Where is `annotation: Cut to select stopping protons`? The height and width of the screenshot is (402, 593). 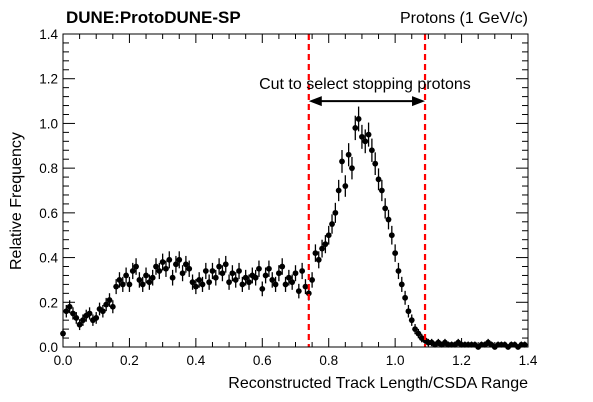
annotation: Cut to select stopping protons is located at coordinates (365, 91).